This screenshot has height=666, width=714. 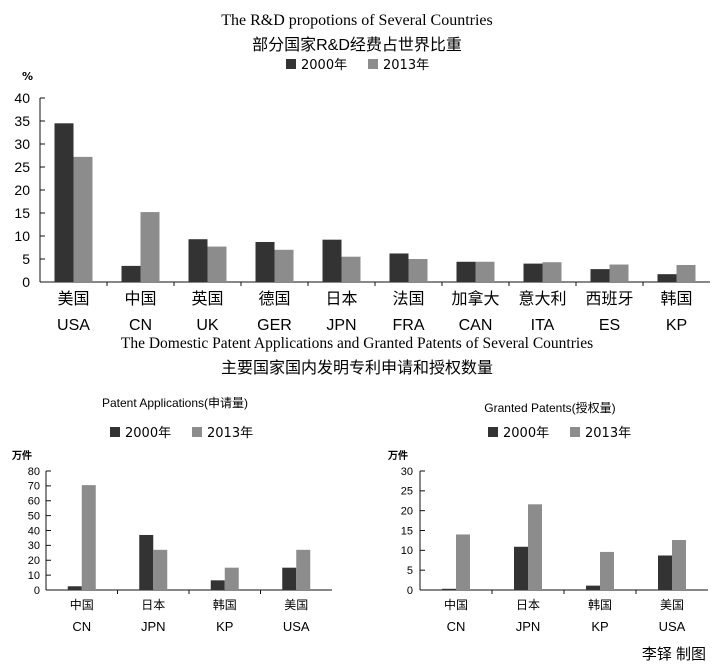 I want to click on x-category-label-cn: 加拿大, so click(x=475, y=298).